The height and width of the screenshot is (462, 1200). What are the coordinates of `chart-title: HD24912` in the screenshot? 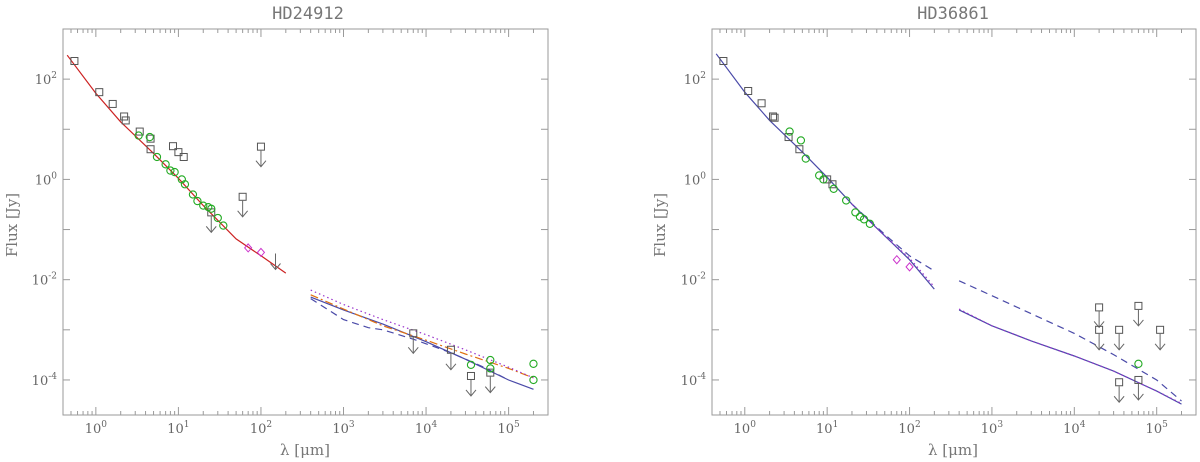 It's located at (308, 14).